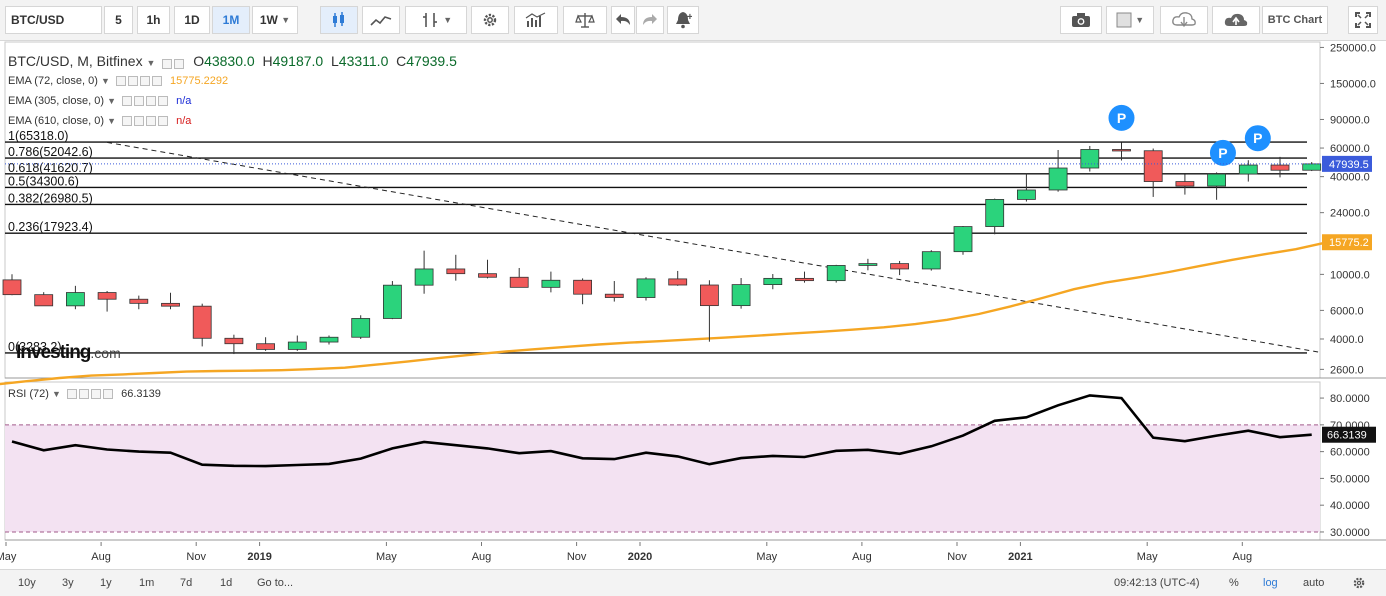  I want to click on auto-toggle: auto, so click(1314, 583).